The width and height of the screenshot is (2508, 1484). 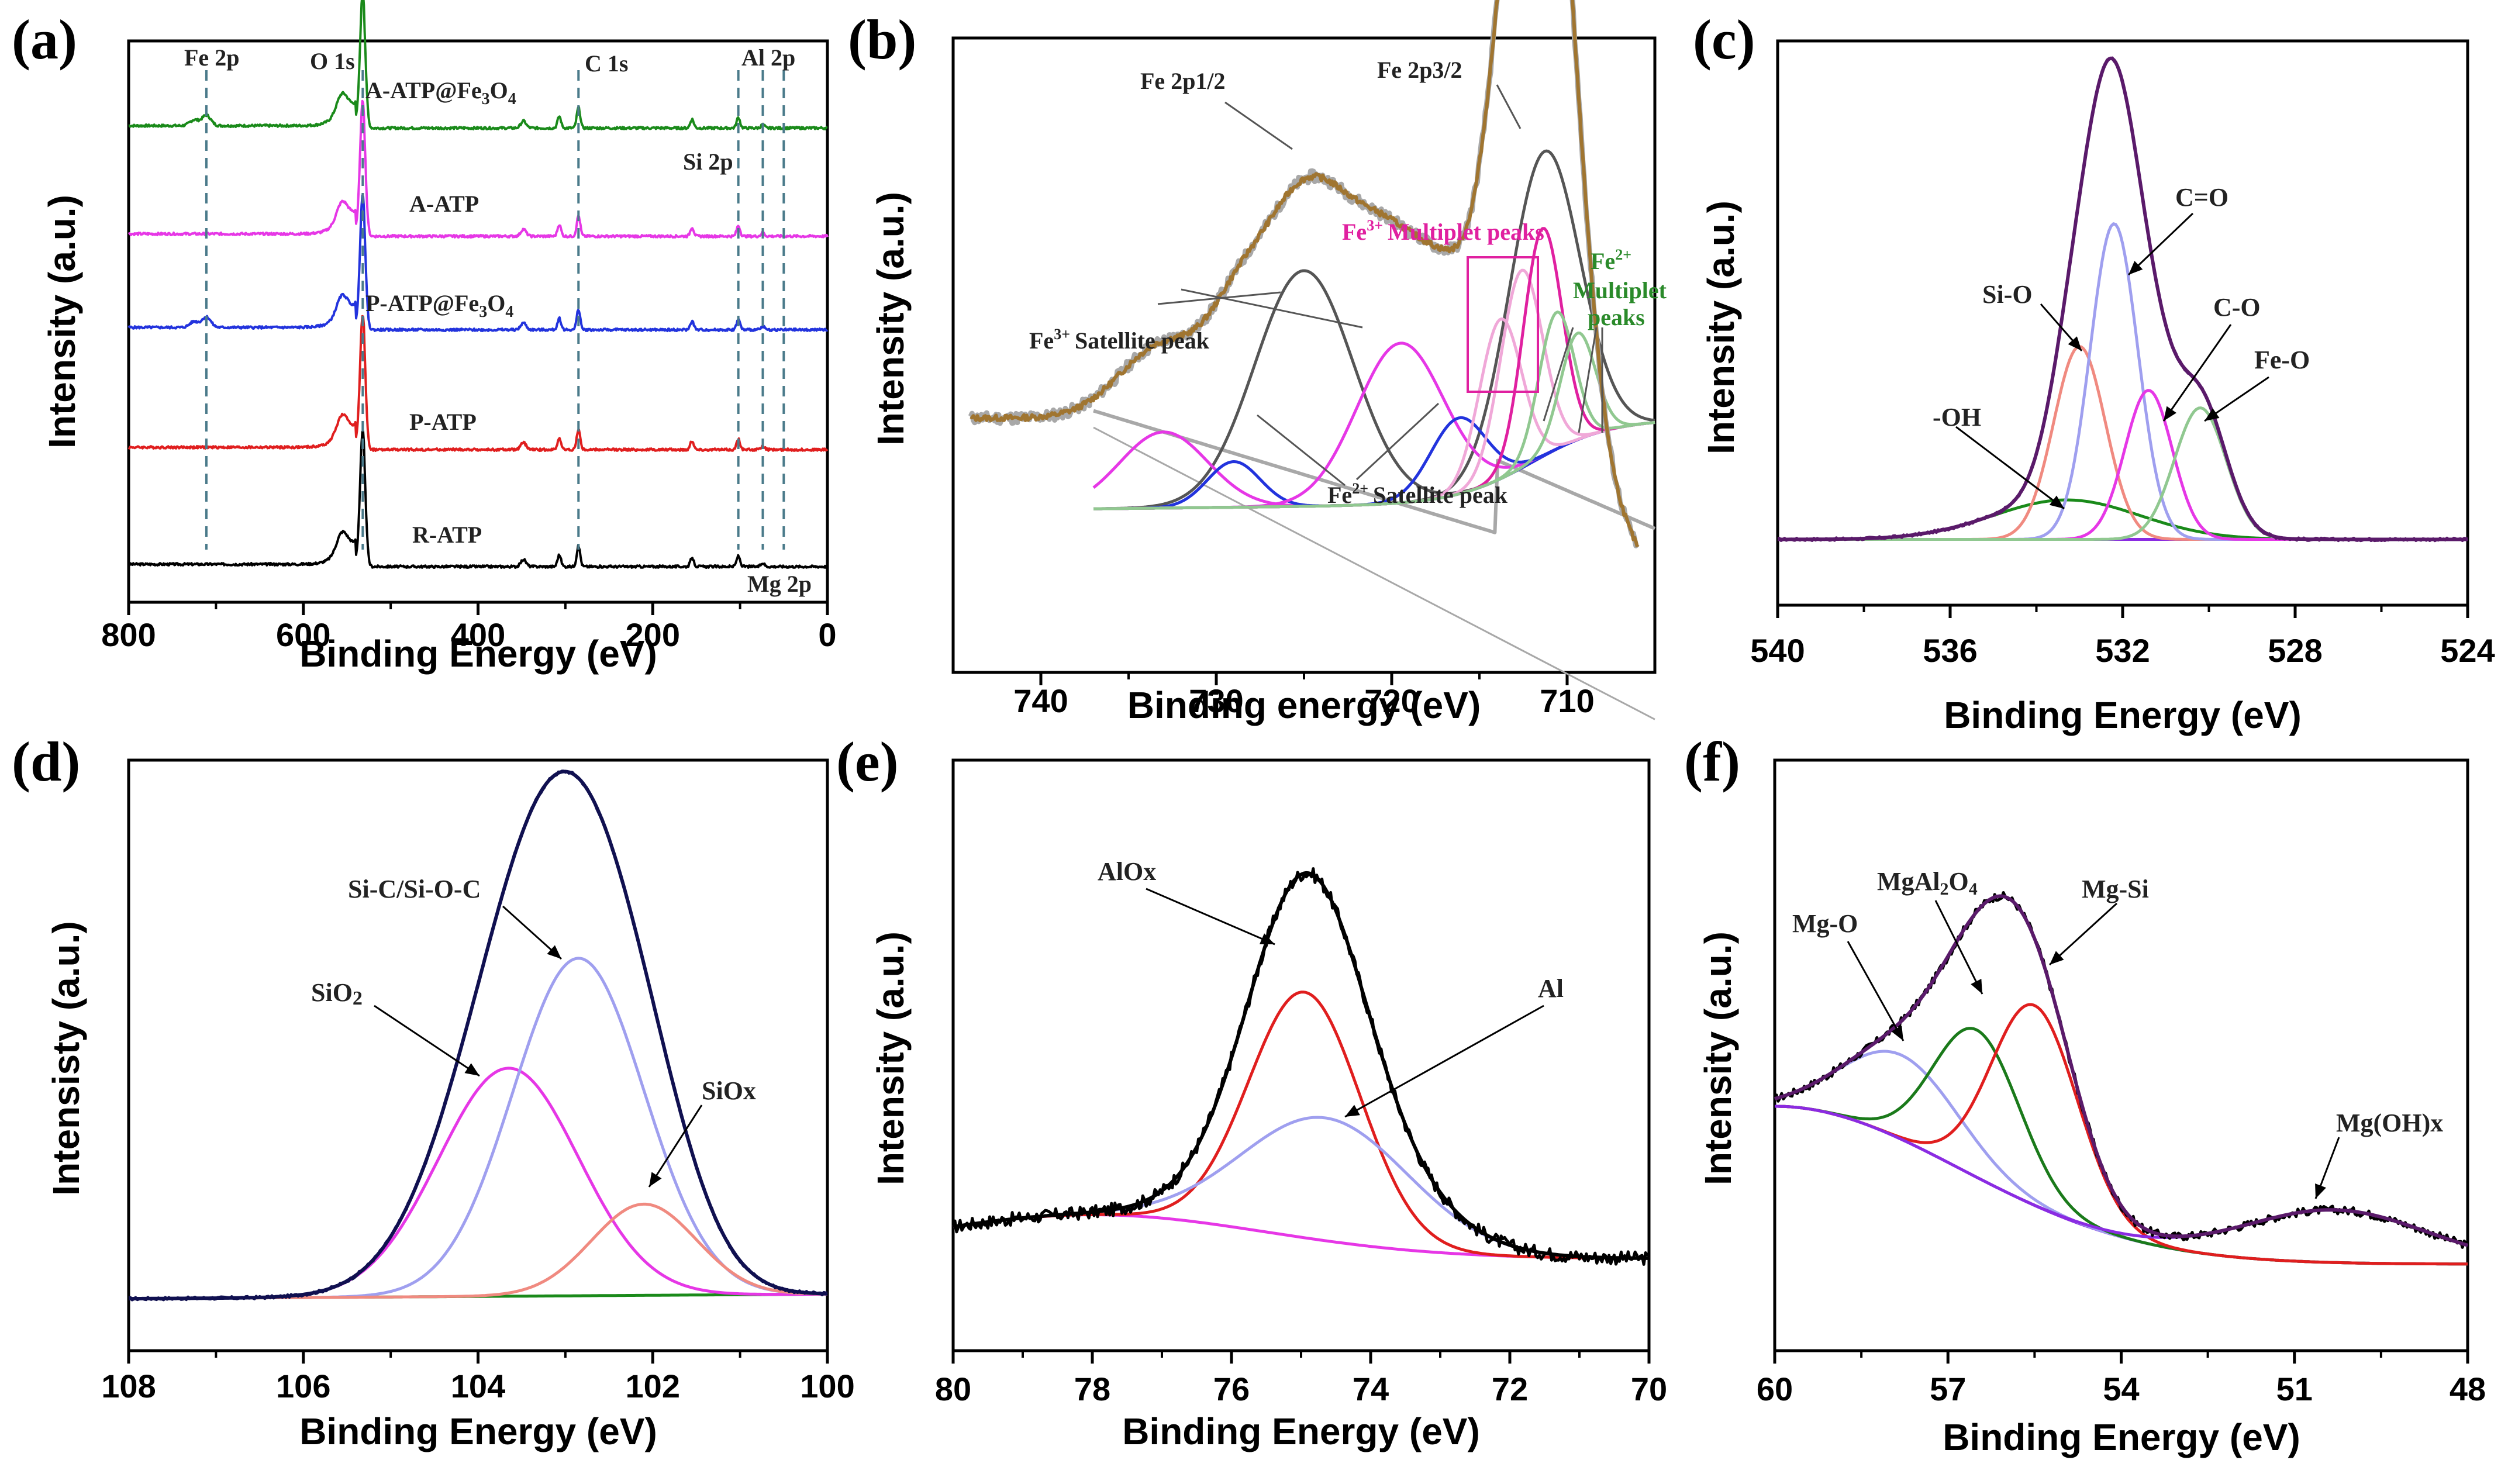 I want to click on x-tick-label: 108, so click(x=129, y=1386).